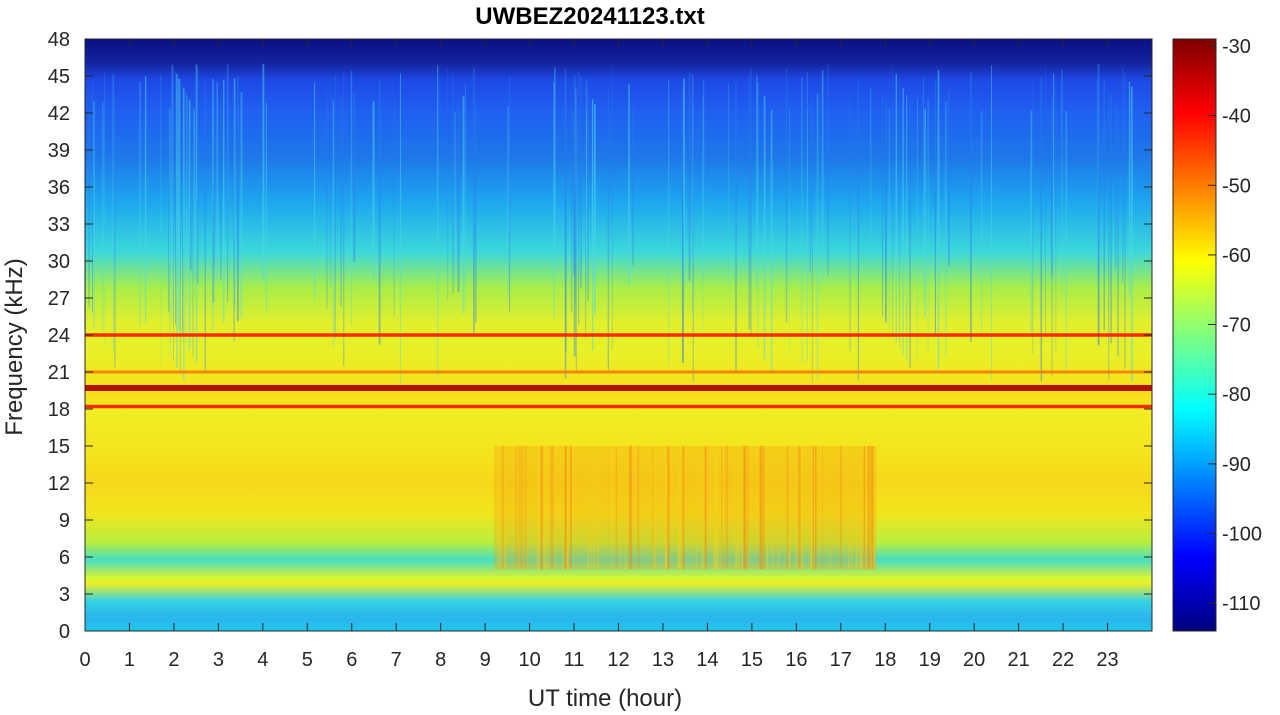 The width and height of the screenshot is (1280, 715). I want to click on x-tick-label: 16, so click(796, 660).